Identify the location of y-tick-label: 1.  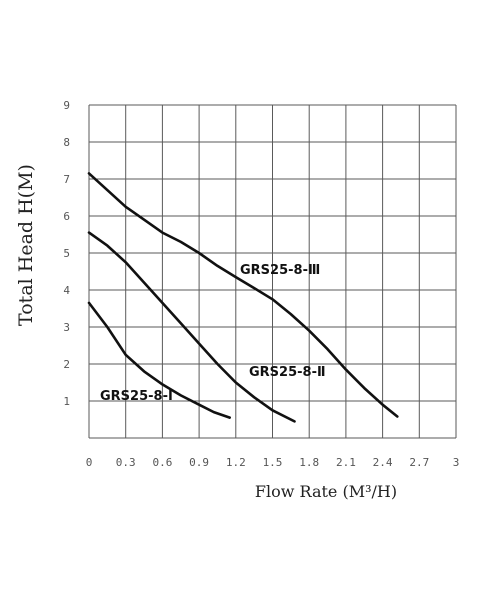
(66, 401).